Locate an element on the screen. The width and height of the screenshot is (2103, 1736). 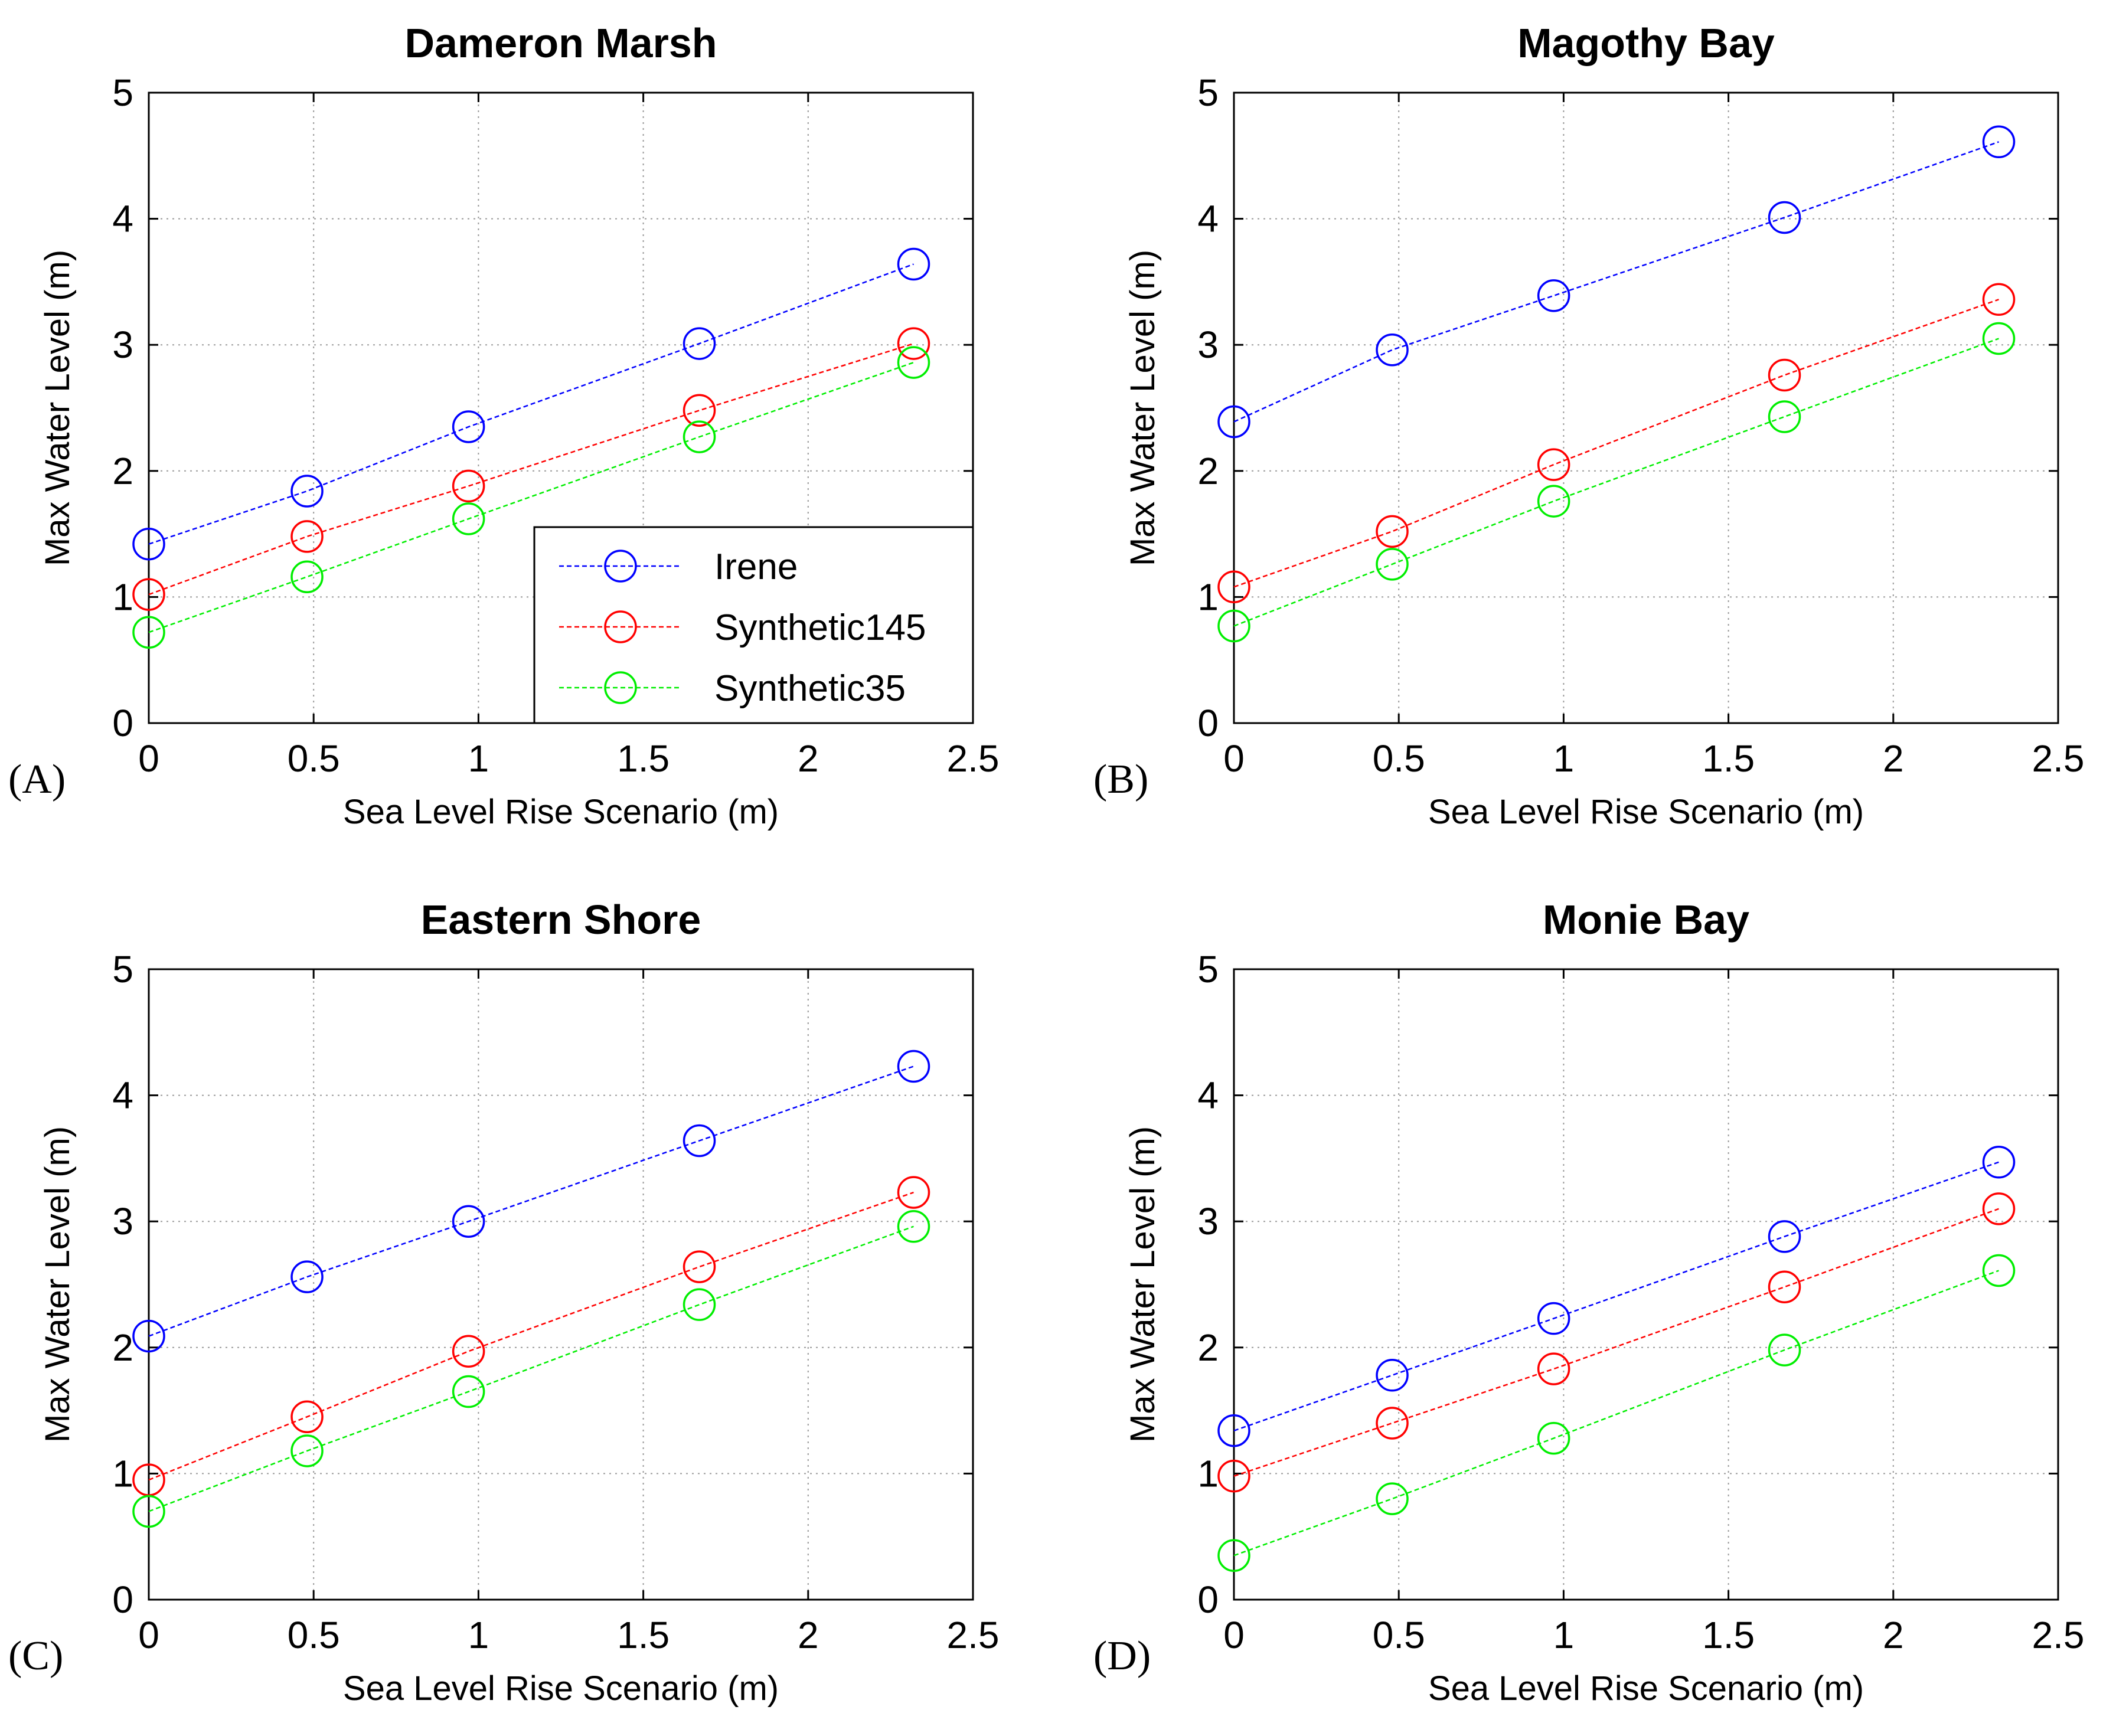
legend-label: Synthetic145 is located at coordinates (820, 627).